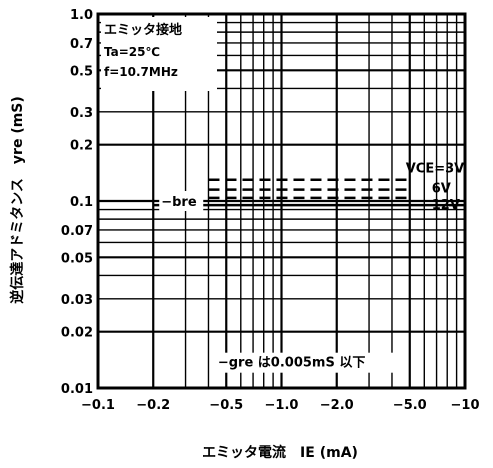 The height and width of the screenshot is (468, 493). I want to click on note-box, so click(304, 362).